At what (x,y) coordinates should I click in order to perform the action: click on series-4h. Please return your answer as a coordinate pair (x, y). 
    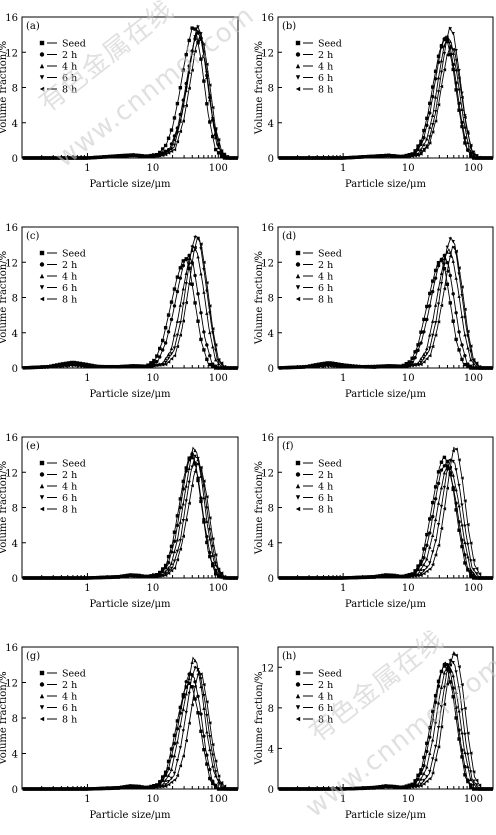
    Looking at the image, I should click on (130, 513).